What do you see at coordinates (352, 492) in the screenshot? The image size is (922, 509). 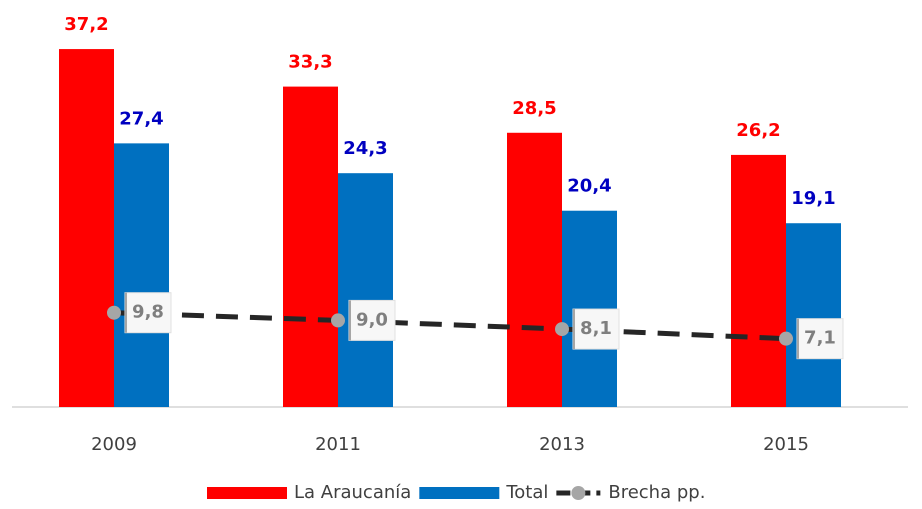 I see `legend-label: La Araucanía` at bounding box center [352, 492].